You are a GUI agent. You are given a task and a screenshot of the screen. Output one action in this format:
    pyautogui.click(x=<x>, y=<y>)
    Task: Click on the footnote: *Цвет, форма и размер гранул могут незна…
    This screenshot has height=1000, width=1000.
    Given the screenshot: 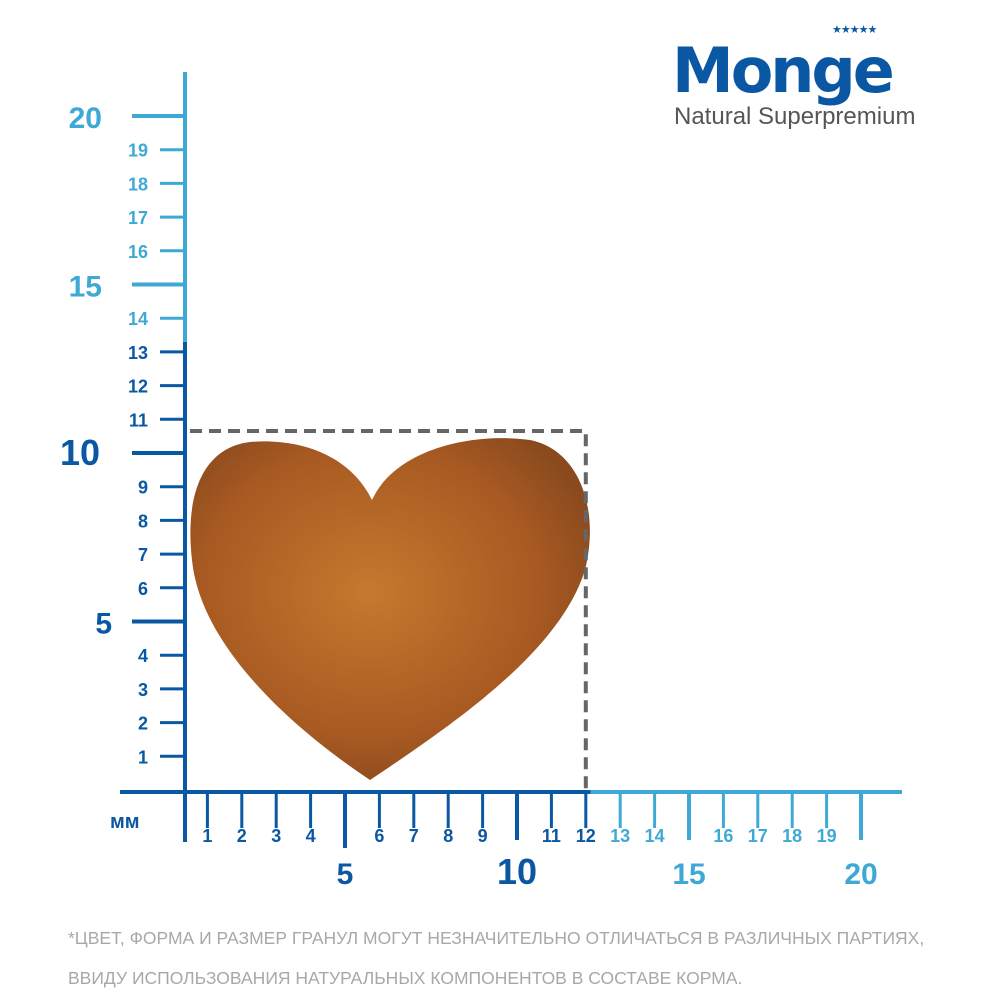 What is the action you would take?
    pyautogui.click(x=508, y=958)
    